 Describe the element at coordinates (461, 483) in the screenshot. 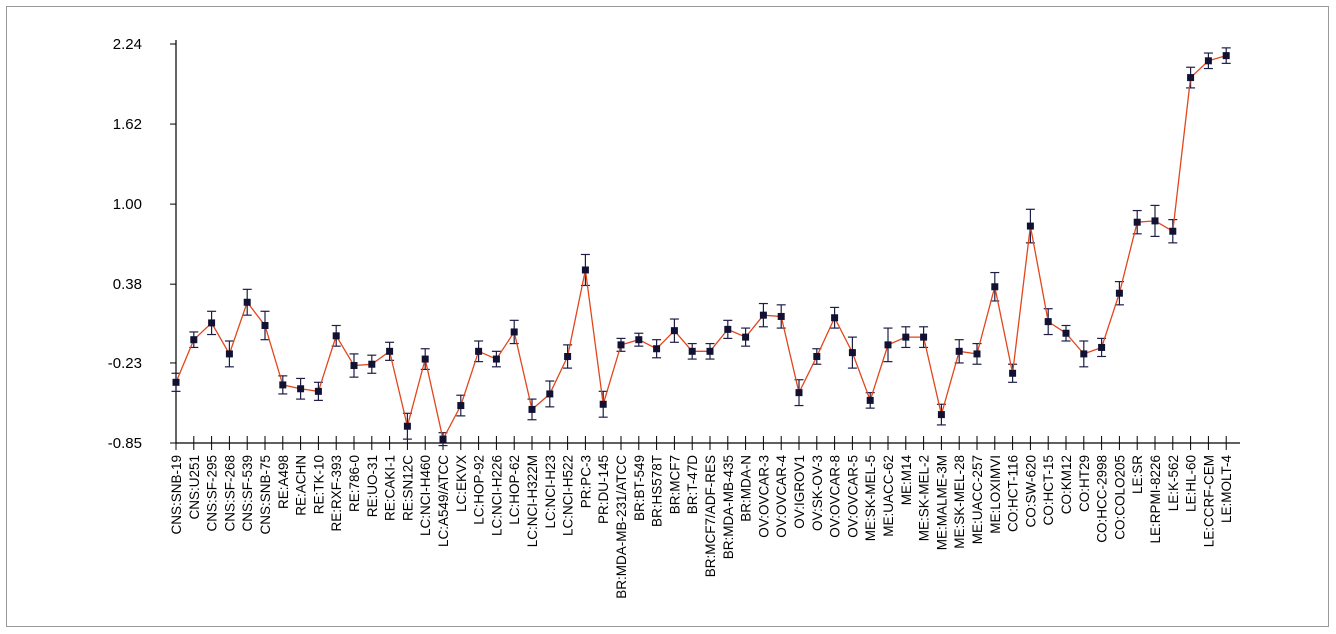

I see `x-tick-label: LC:EKVX` at that location.